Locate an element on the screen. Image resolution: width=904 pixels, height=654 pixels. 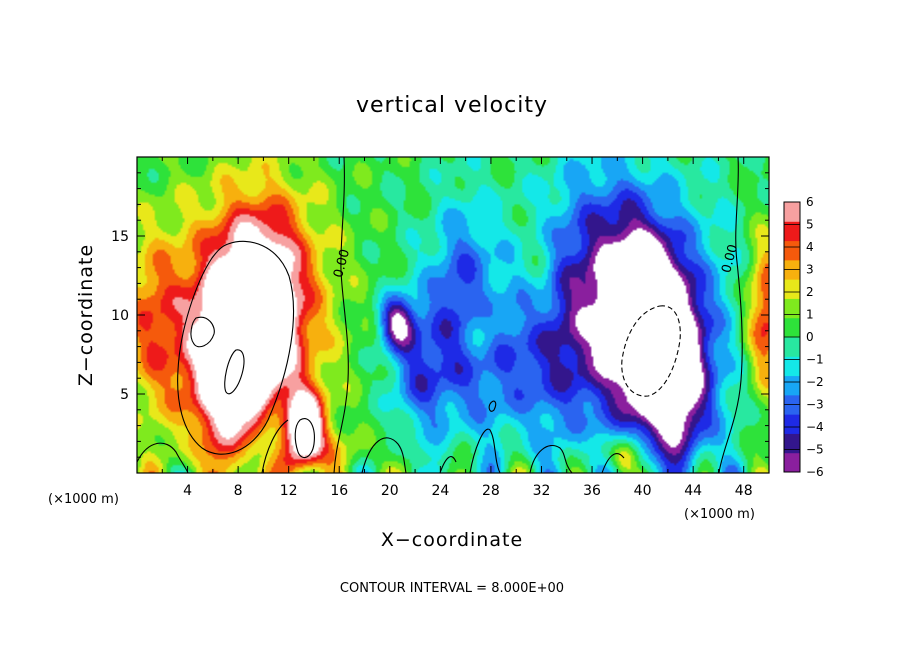
zero-contour-left is located at coordinates (341, 315).